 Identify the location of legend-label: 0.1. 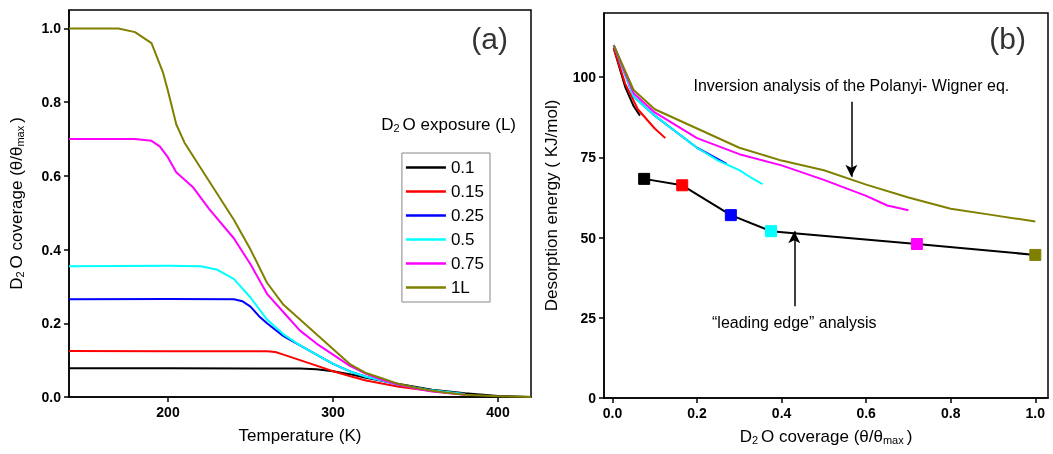
(462, 167).